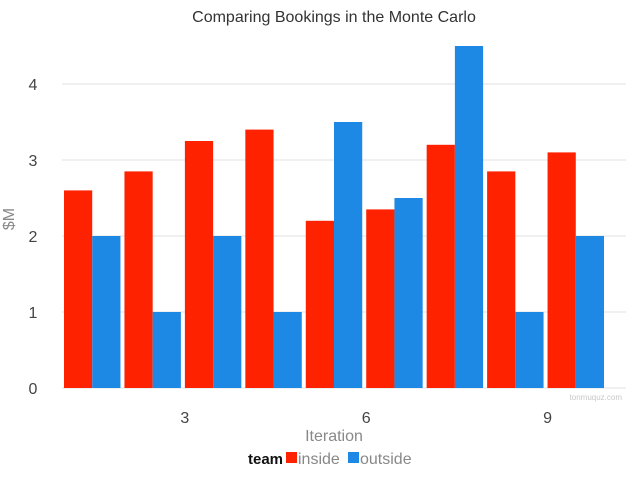 The width and height of the screenshot is (640, 480). I want to click on x-axis-ticks: 3 6 9, so click(366, 418).